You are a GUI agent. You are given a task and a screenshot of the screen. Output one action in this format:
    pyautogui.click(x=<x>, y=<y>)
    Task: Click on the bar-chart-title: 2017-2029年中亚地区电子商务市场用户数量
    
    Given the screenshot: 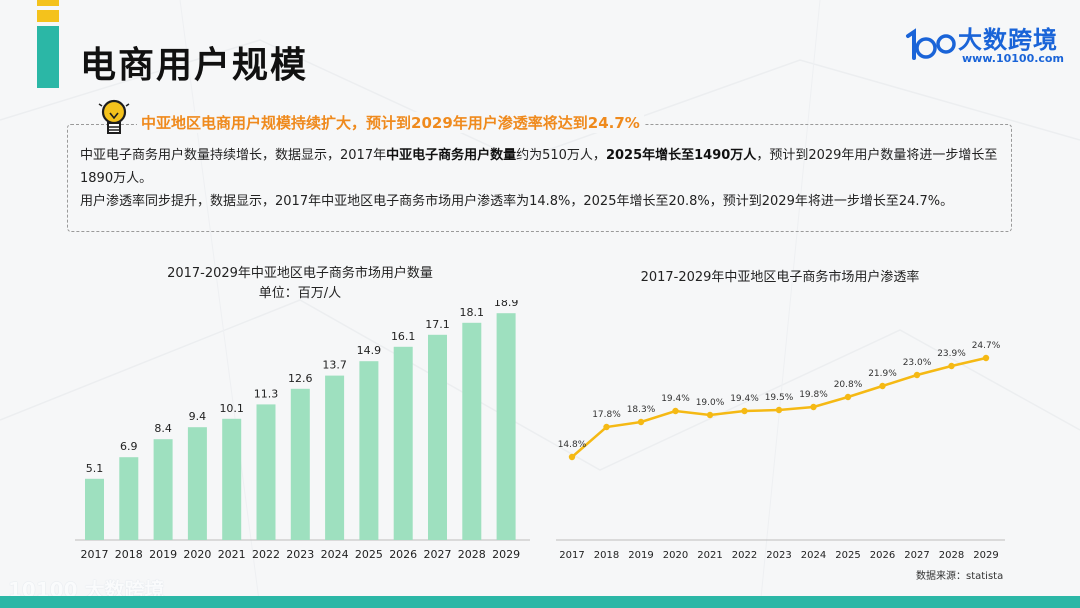 What is the action you would take?
    pyautogui.click(x=300, y=273)
    